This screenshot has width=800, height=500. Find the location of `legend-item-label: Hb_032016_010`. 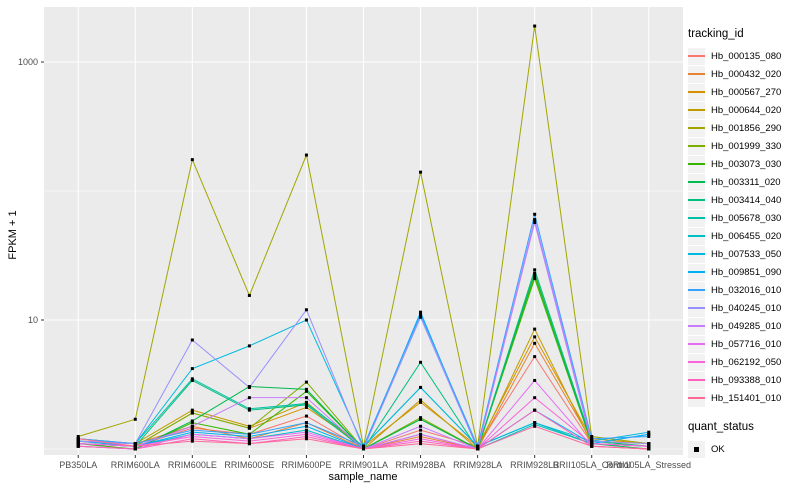

legend-item-label: Hb_032016_010 is located at coordinates (746, 290).